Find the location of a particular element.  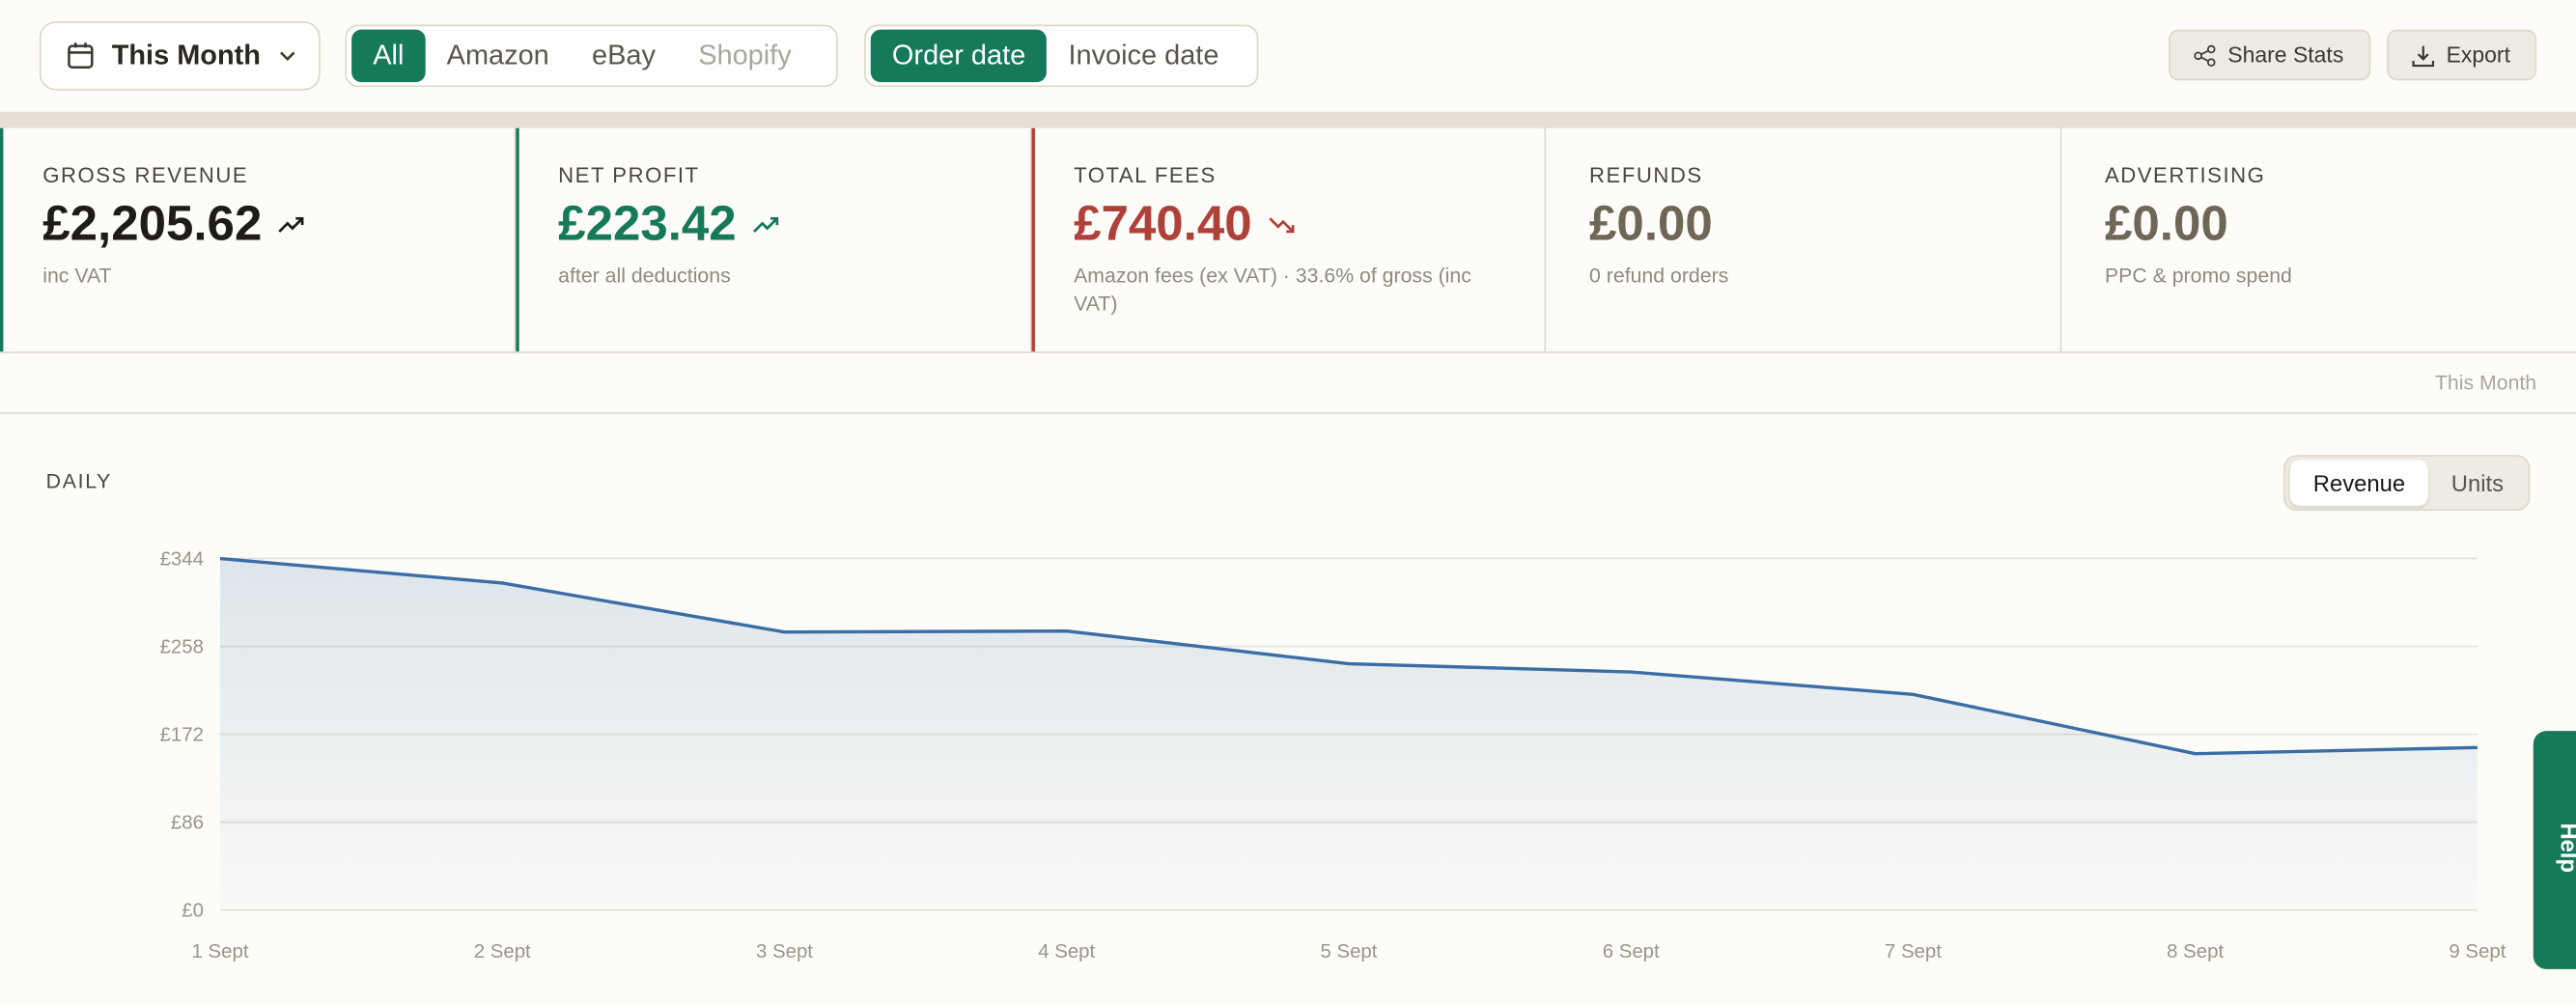

stat-value-row: £740.40 is located at coordinates (1290, 225).